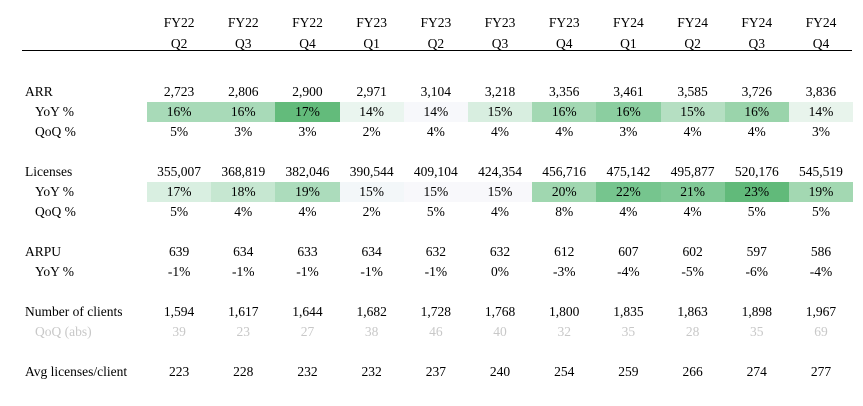  I want to click on table-cell: 266, so click(692, 371).